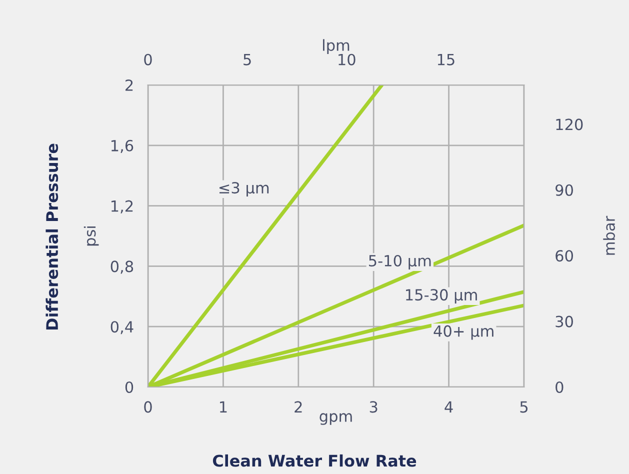  I want to click on x-tick-label: 3, so click(374, 407).